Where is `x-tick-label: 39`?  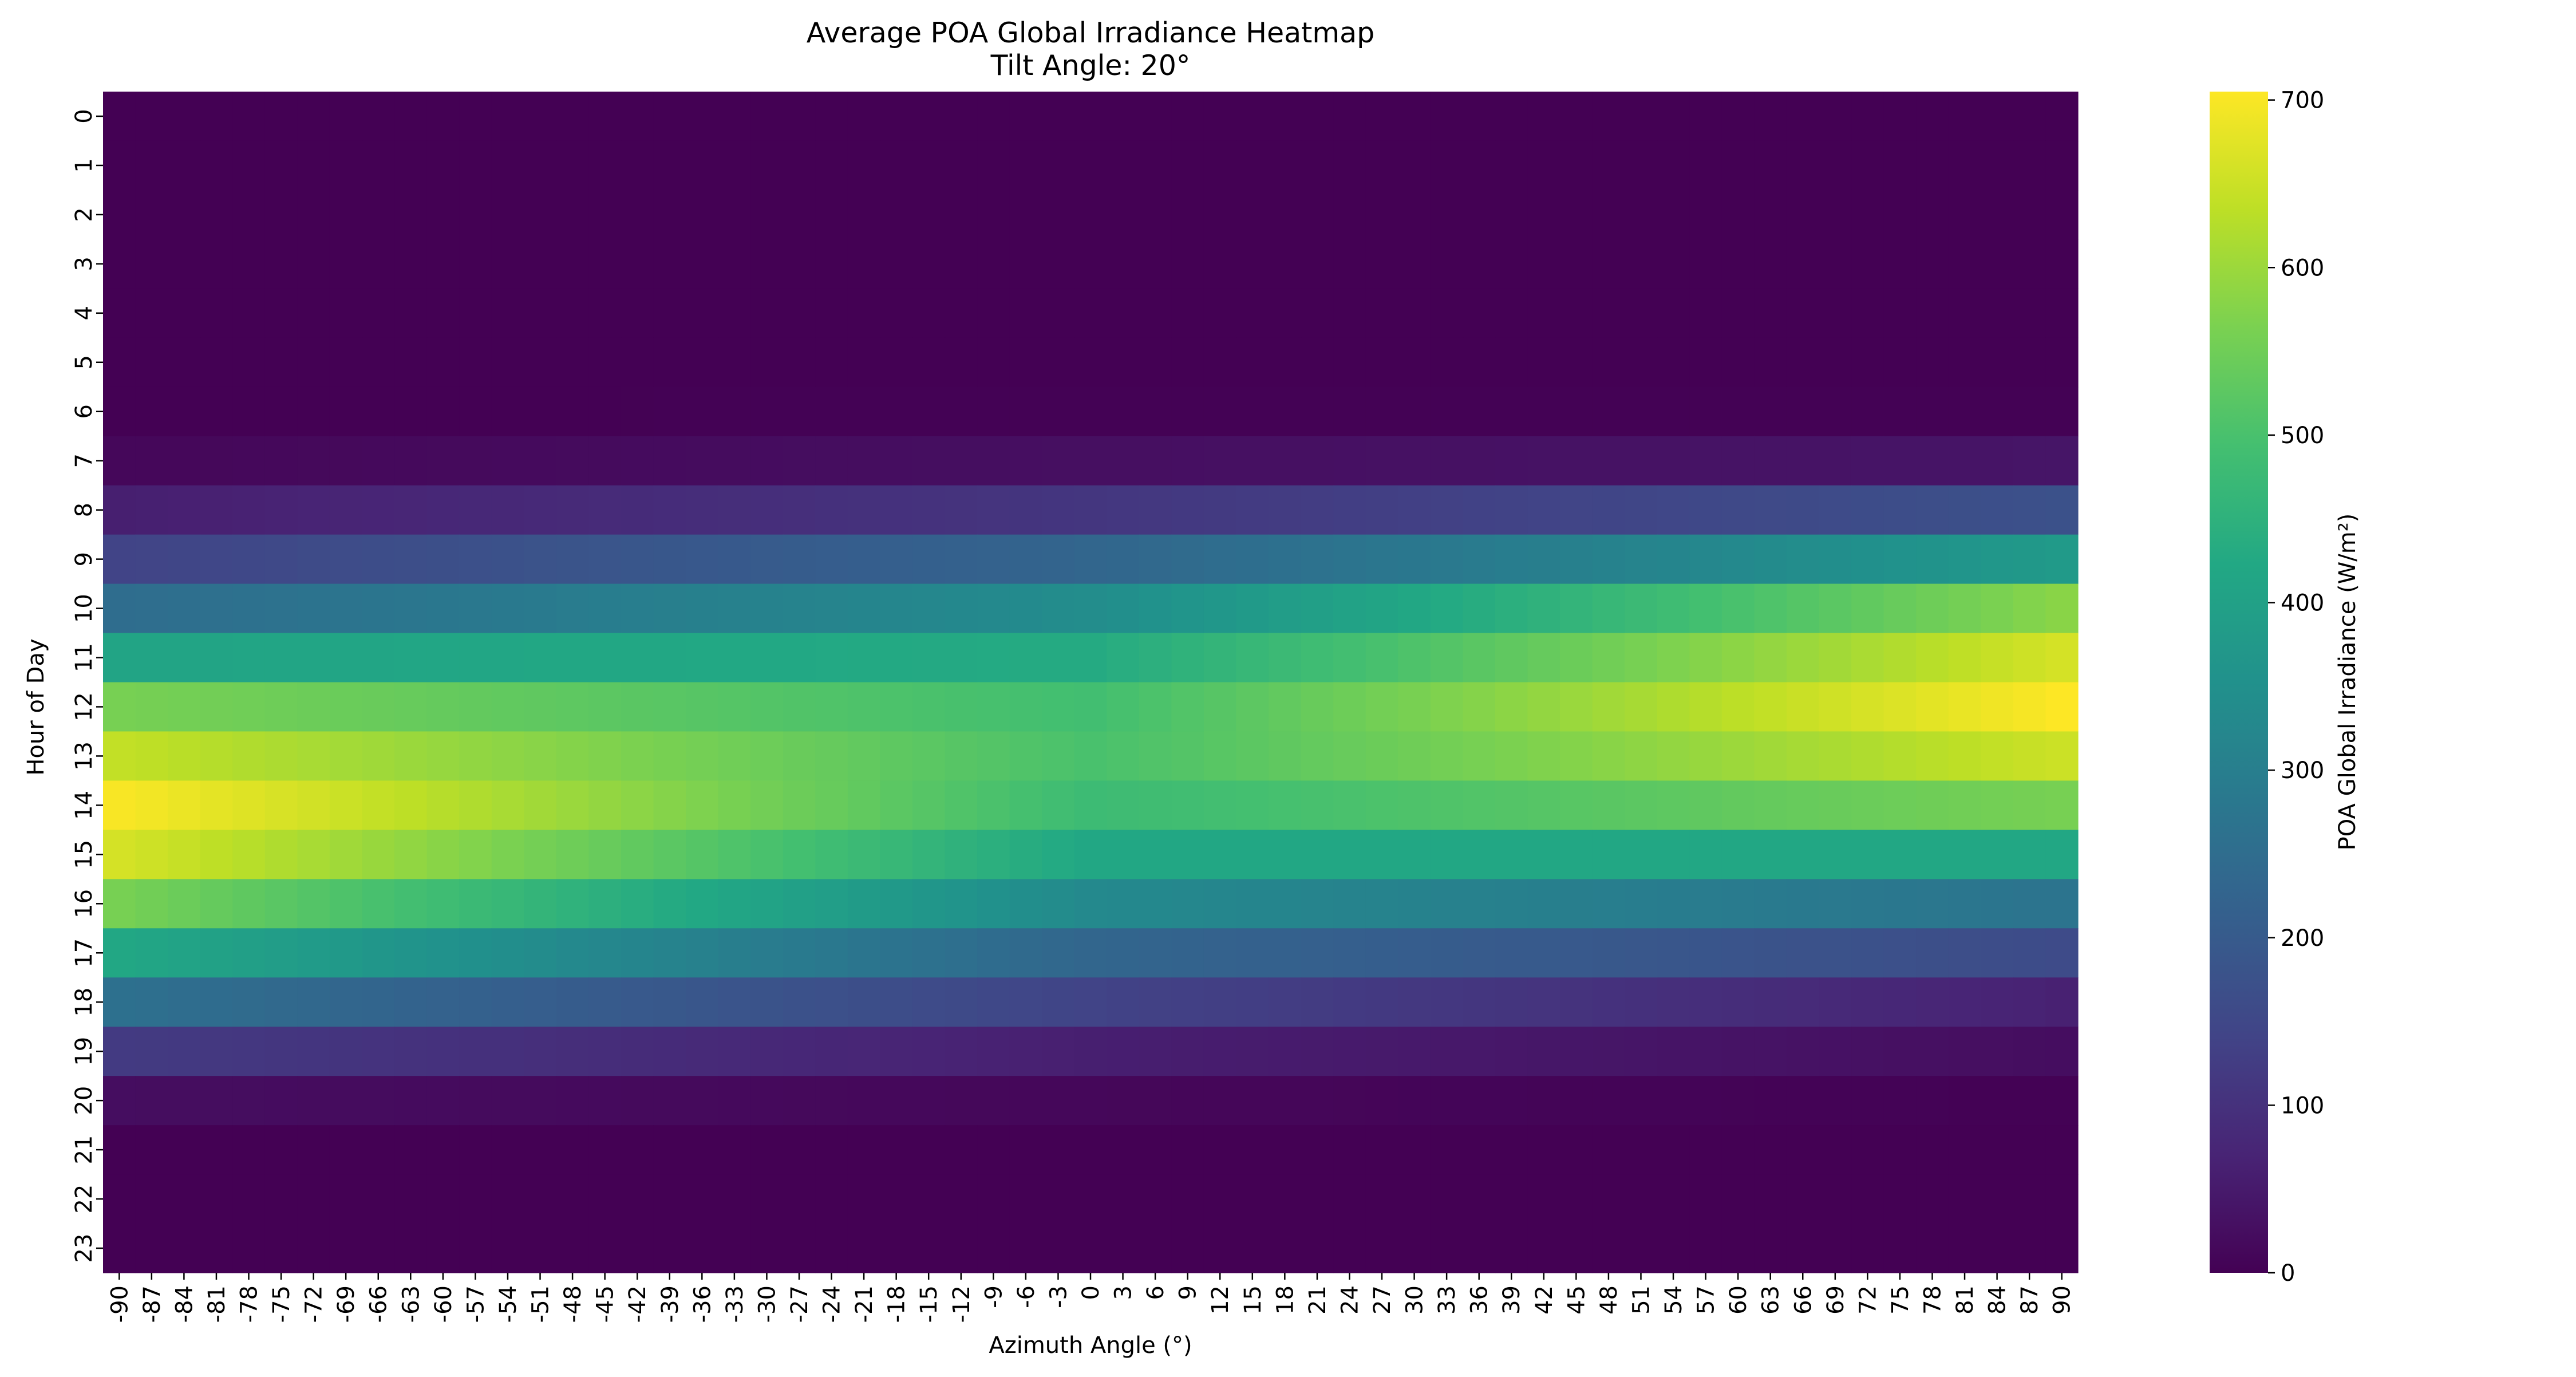
x-tick-label: 39 is located at coordinates (1512, 1300).